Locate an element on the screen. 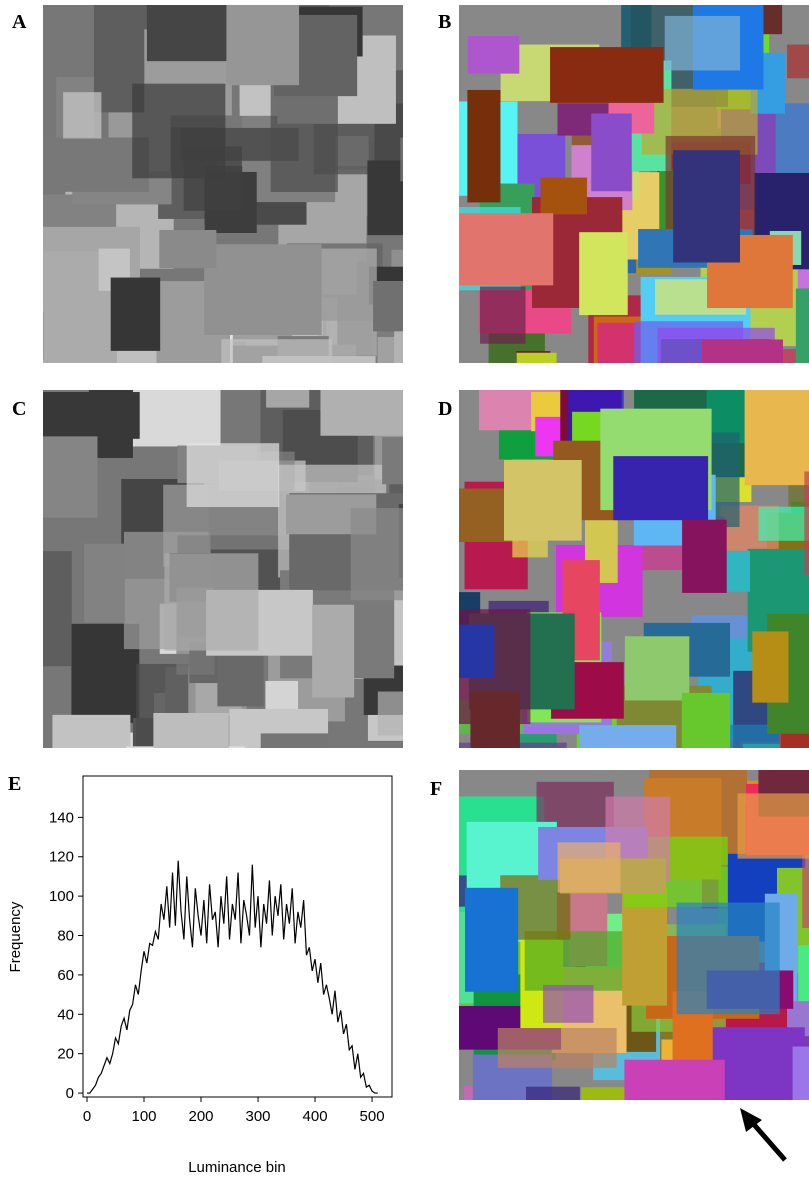 This screenshot has width=809, height=1178. panel-label: A is located at coordinates (19, 22).